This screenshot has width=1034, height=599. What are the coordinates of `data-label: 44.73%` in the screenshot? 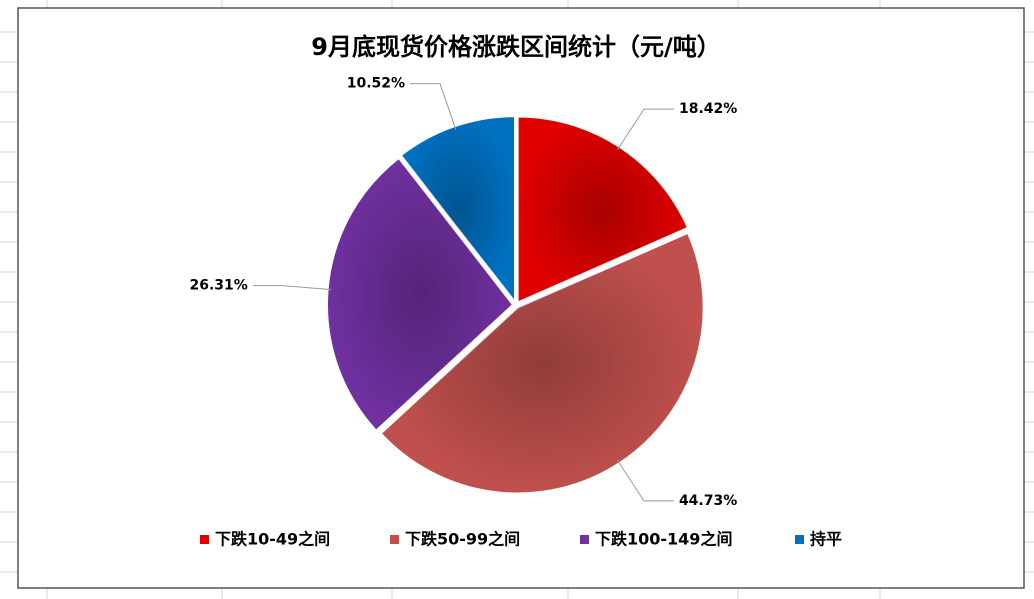 It's located at (708, 501).